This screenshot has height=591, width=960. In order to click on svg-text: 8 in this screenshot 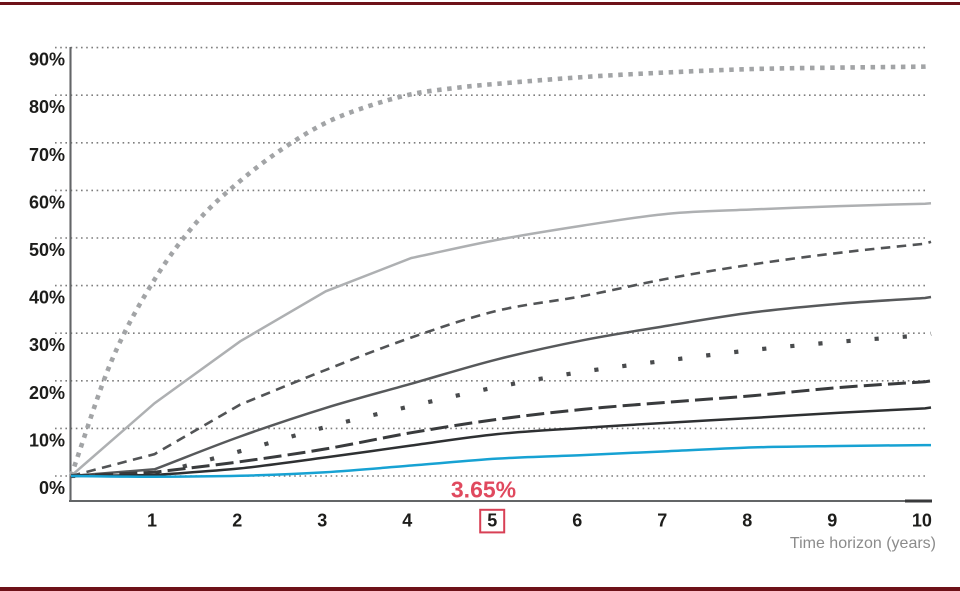, I will do `click(747, 521)`.